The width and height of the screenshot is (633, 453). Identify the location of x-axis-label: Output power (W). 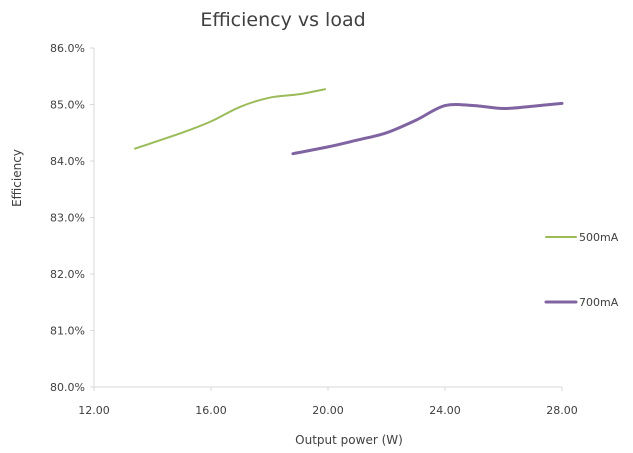
(349, 440).